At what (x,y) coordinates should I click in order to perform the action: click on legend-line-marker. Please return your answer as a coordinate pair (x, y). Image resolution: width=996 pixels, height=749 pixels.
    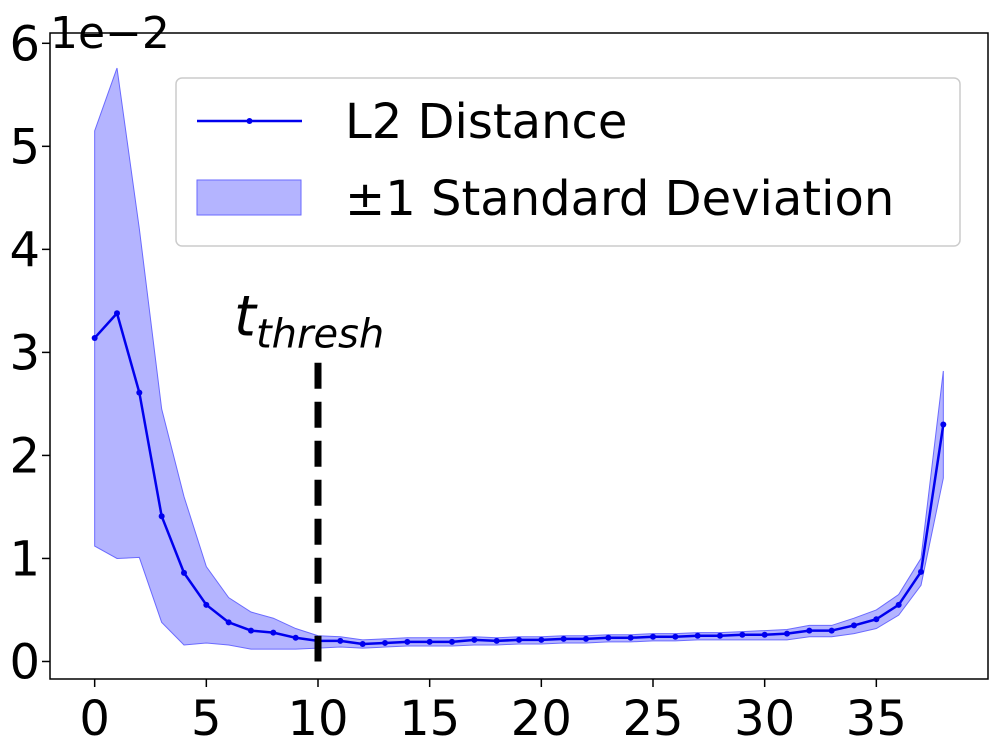
    Looking at the image, I should click on (249, 121).